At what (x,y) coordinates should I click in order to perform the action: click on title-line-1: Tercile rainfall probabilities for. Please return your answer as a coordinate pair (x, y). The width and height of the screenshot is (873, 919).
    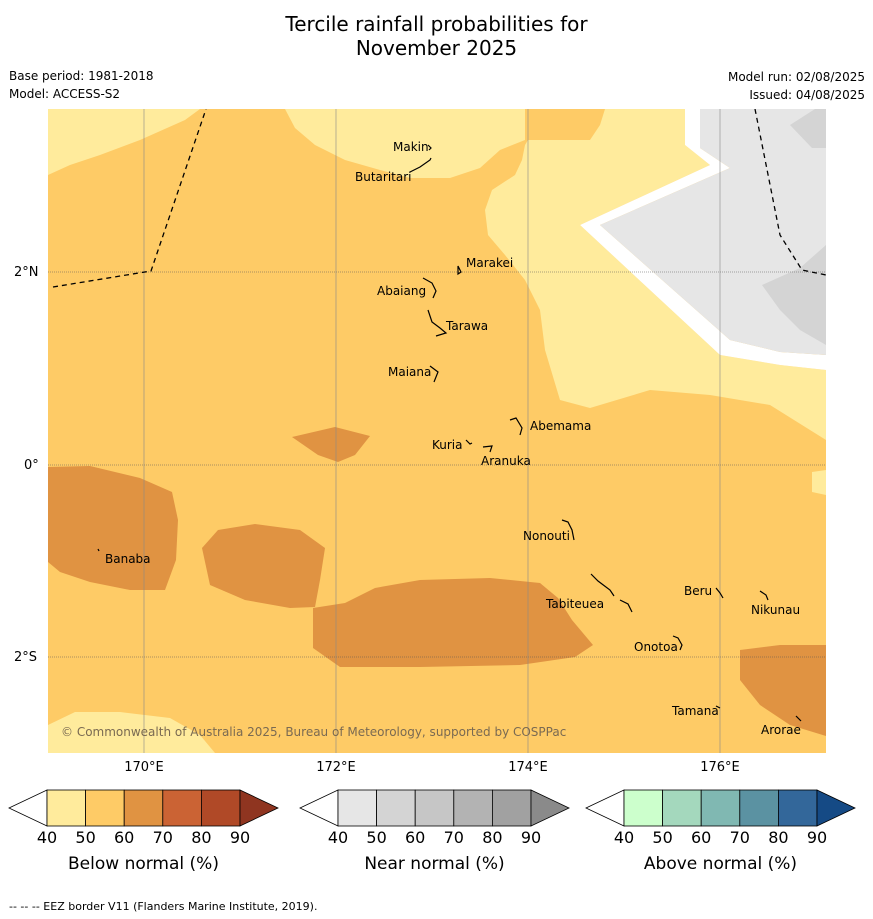
    Looking at the image, I should click on (436, 24).